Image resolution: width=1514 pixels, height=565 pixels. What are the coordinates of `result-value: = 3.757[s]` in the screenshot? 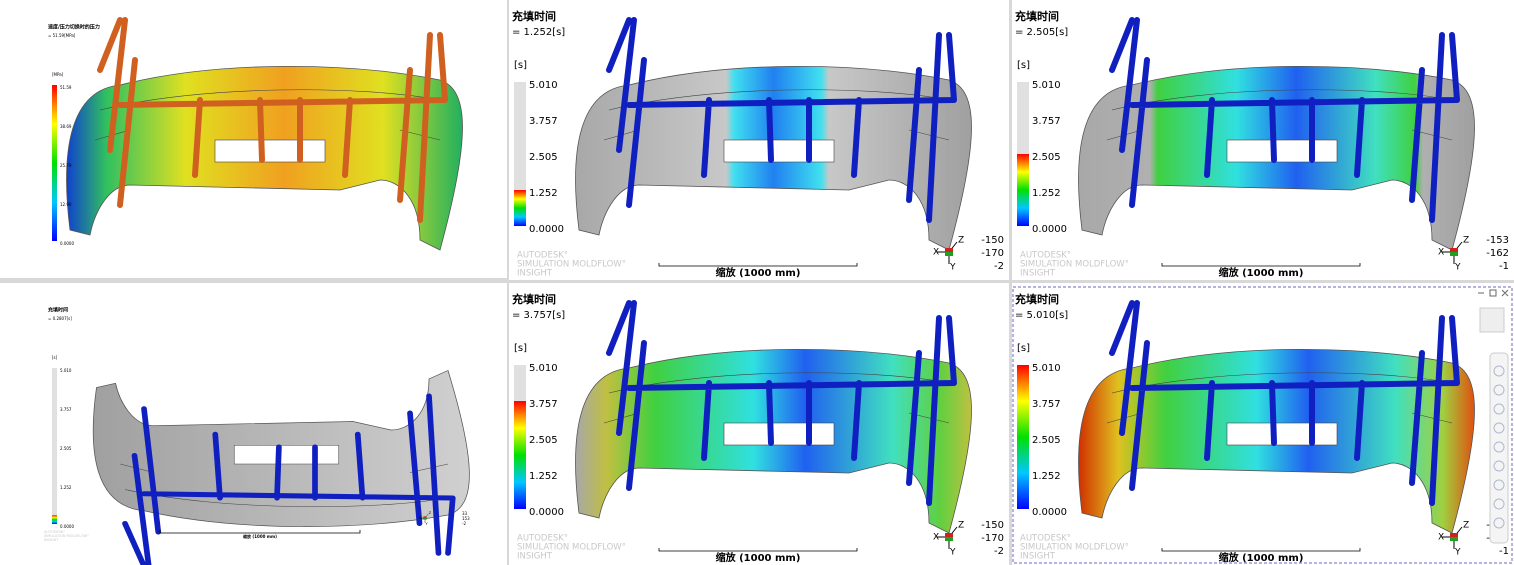 It's located at (538, 315).